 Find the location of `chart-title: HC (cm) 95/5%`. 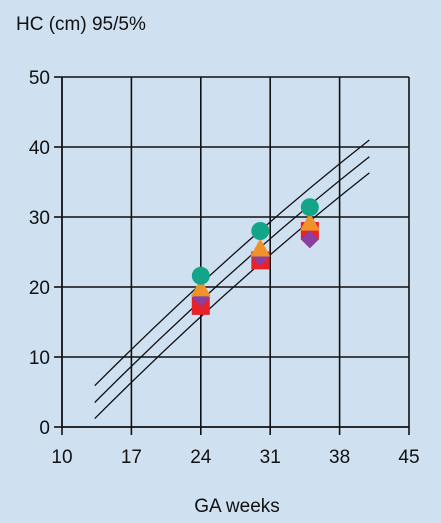

chart-title: HC (cm) 95/5% is located at coordinates (81, 24).